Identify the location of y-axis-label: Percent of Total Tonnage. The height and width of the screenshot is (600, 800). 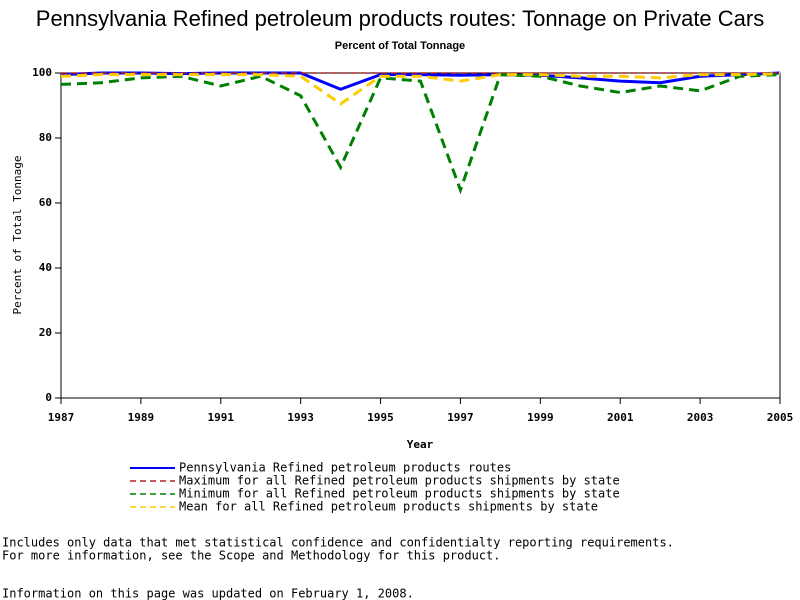
(17, 235).